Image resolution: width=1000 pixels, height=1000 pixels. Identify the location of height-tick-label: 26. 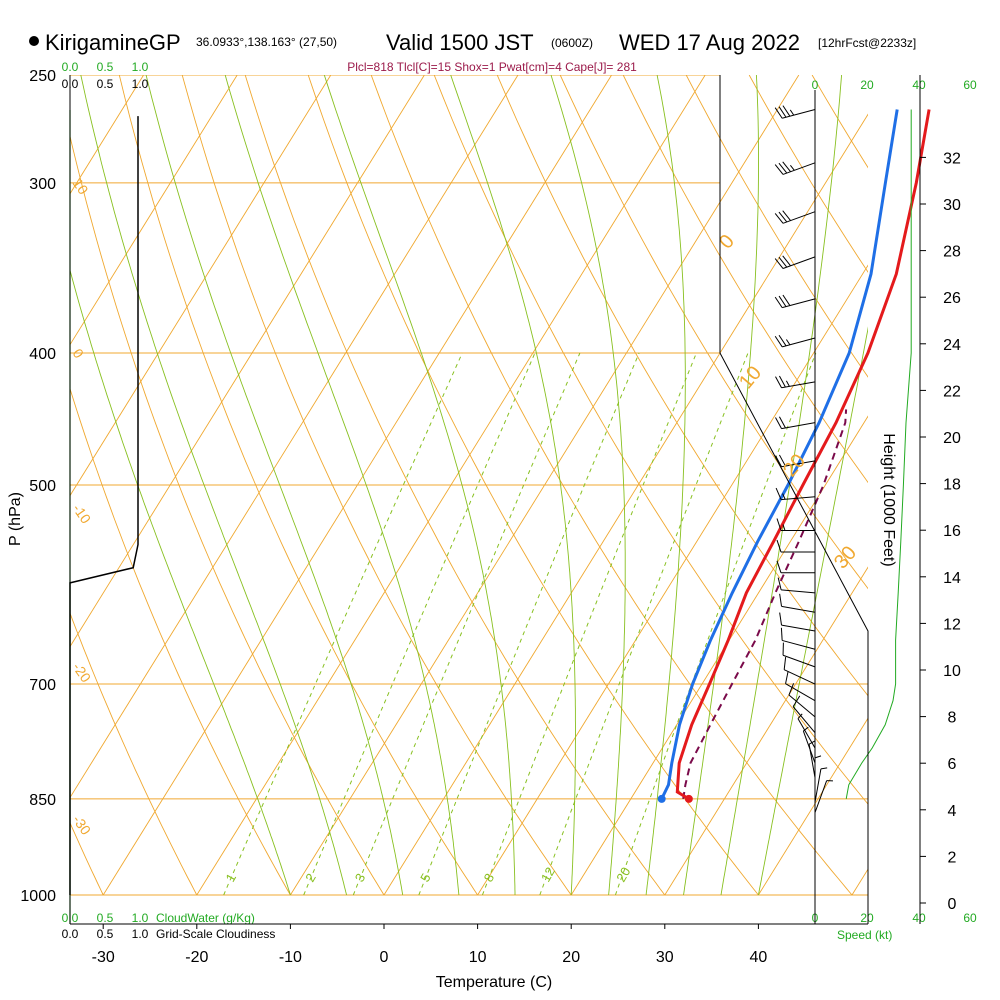
(952, 298).